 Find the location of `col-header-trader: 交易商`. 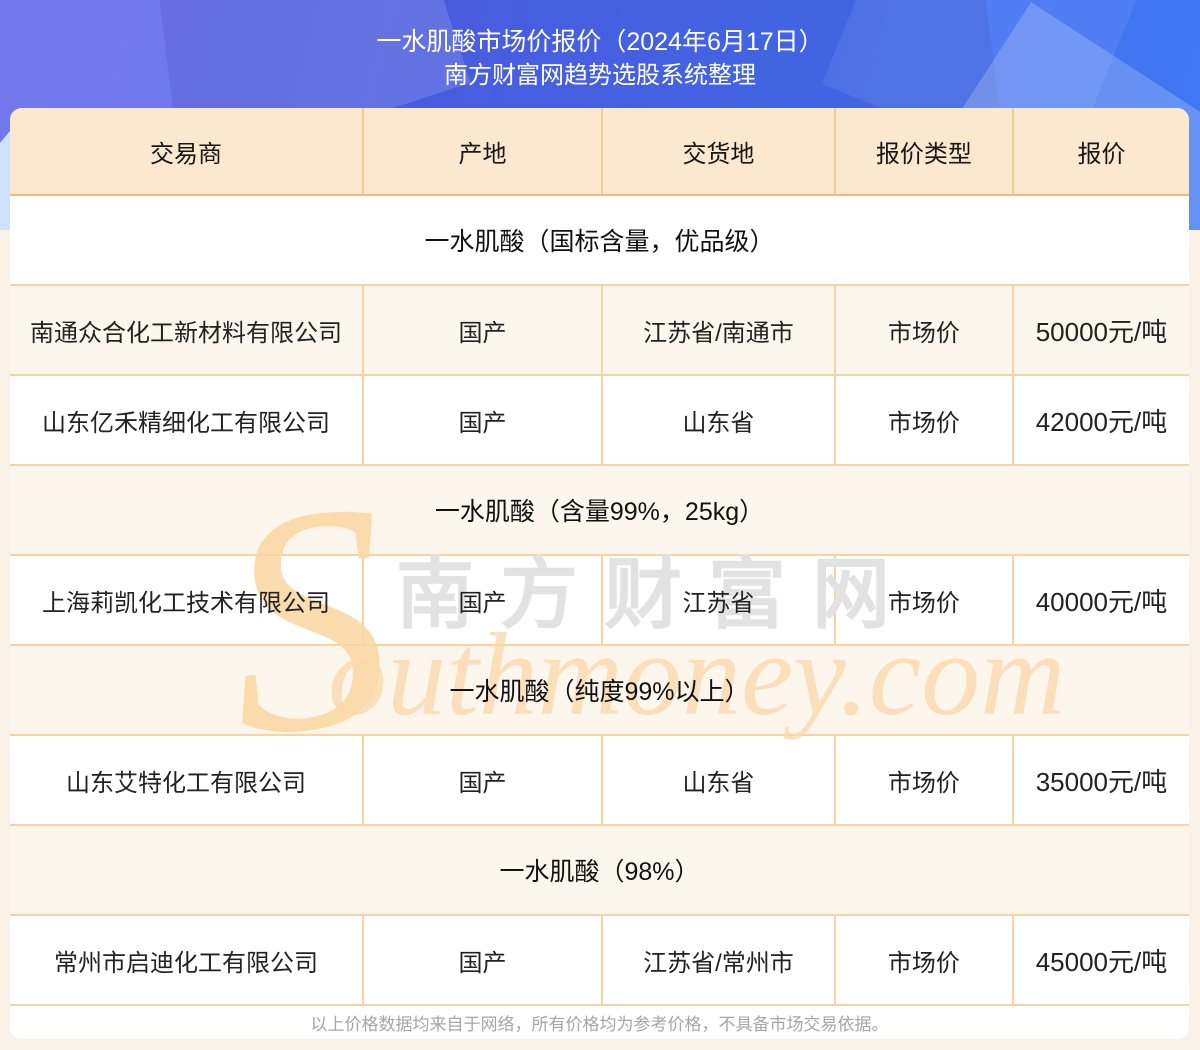

col-header-trader: 交易商 is located at coordinates (187, 152).